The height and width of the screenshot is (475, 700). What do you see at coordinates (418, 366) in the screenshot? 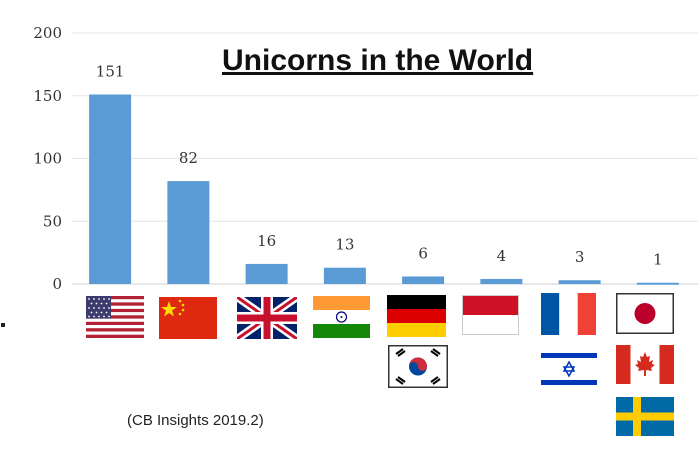
I see `flag-south-korea-icon` at bounding box center [418, 366].